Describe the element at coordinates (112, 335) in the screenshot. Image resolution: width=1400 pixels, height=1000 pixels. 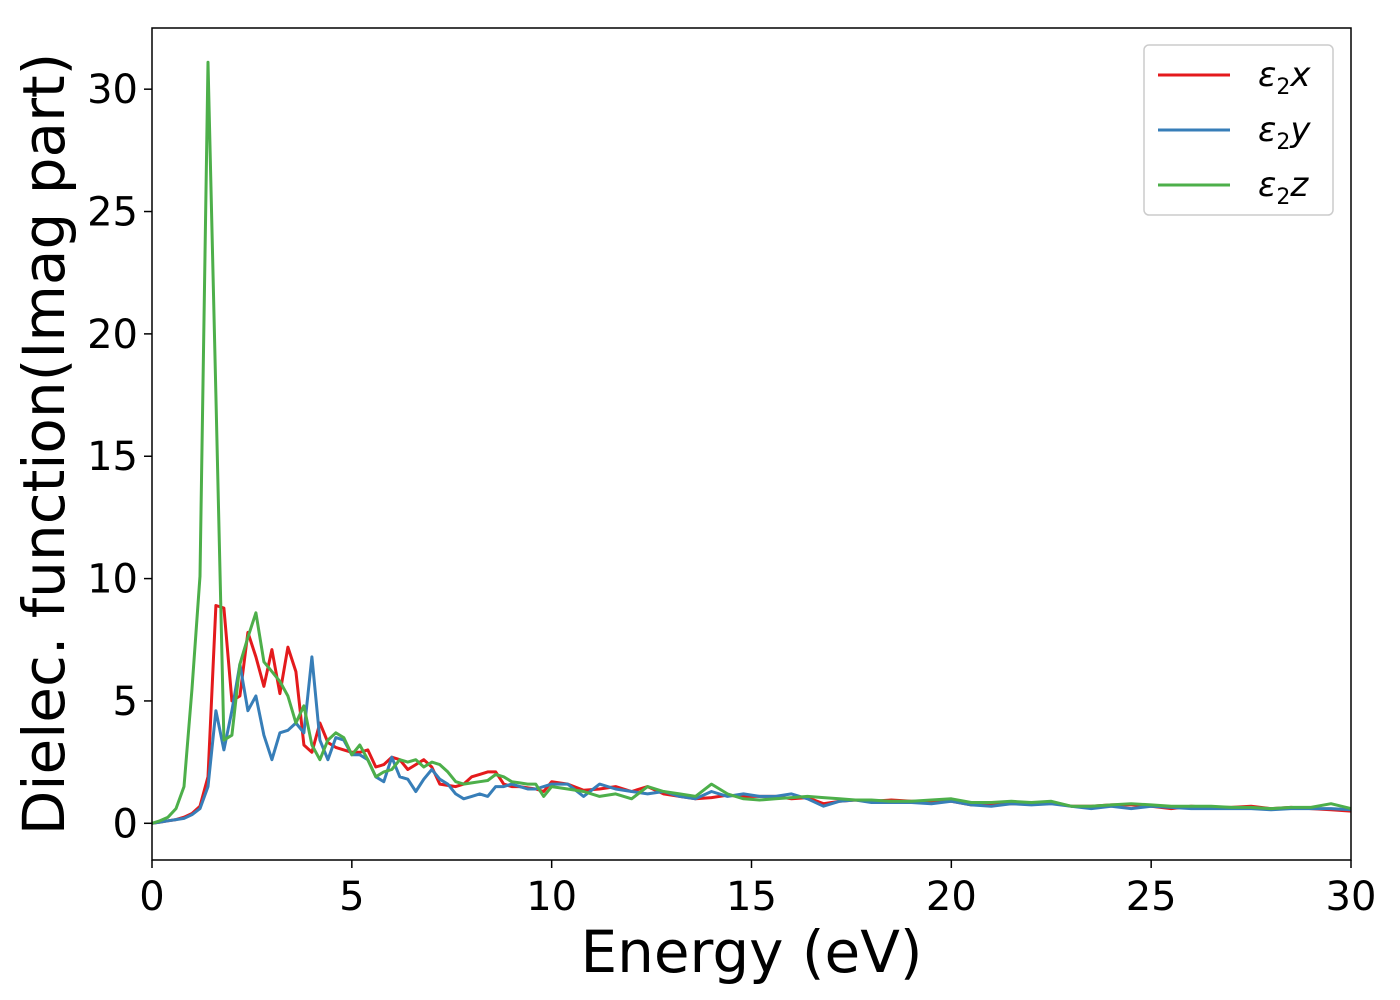
I see `y-tick-label: 20` at that location.